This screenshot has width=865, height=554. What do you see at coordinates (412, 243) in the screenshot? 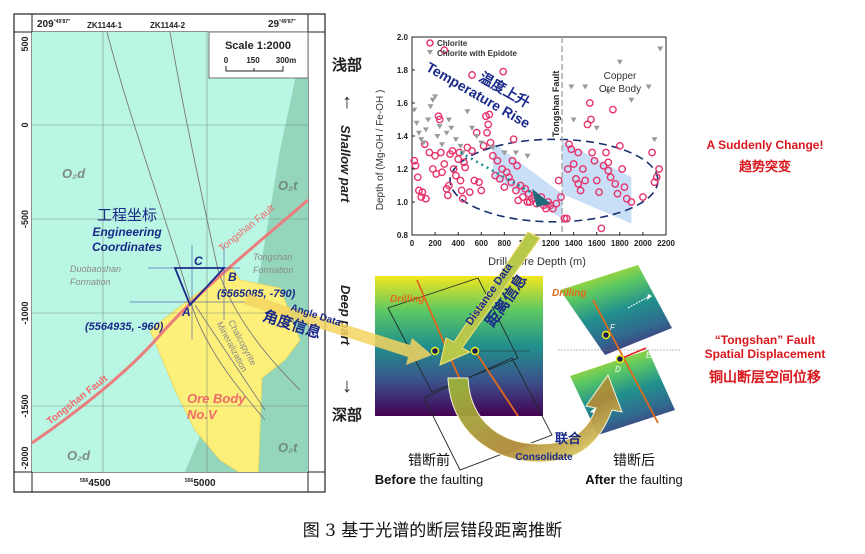
I see `x-tick-label: 0` at bounding box center [412, 243].